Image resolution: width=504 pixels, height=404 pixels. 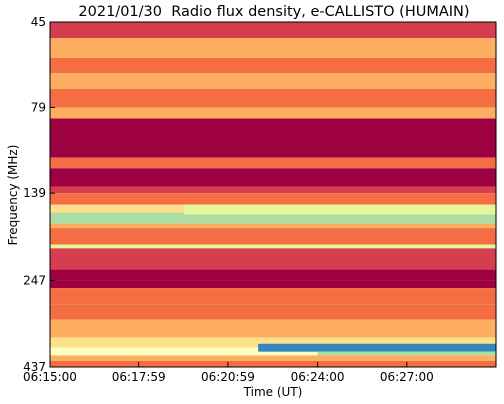 What do you see at coordinates (407, 377) in the screenshot?
I see `x-tick-label: 06:27:00` at bounding box center [407, 377].